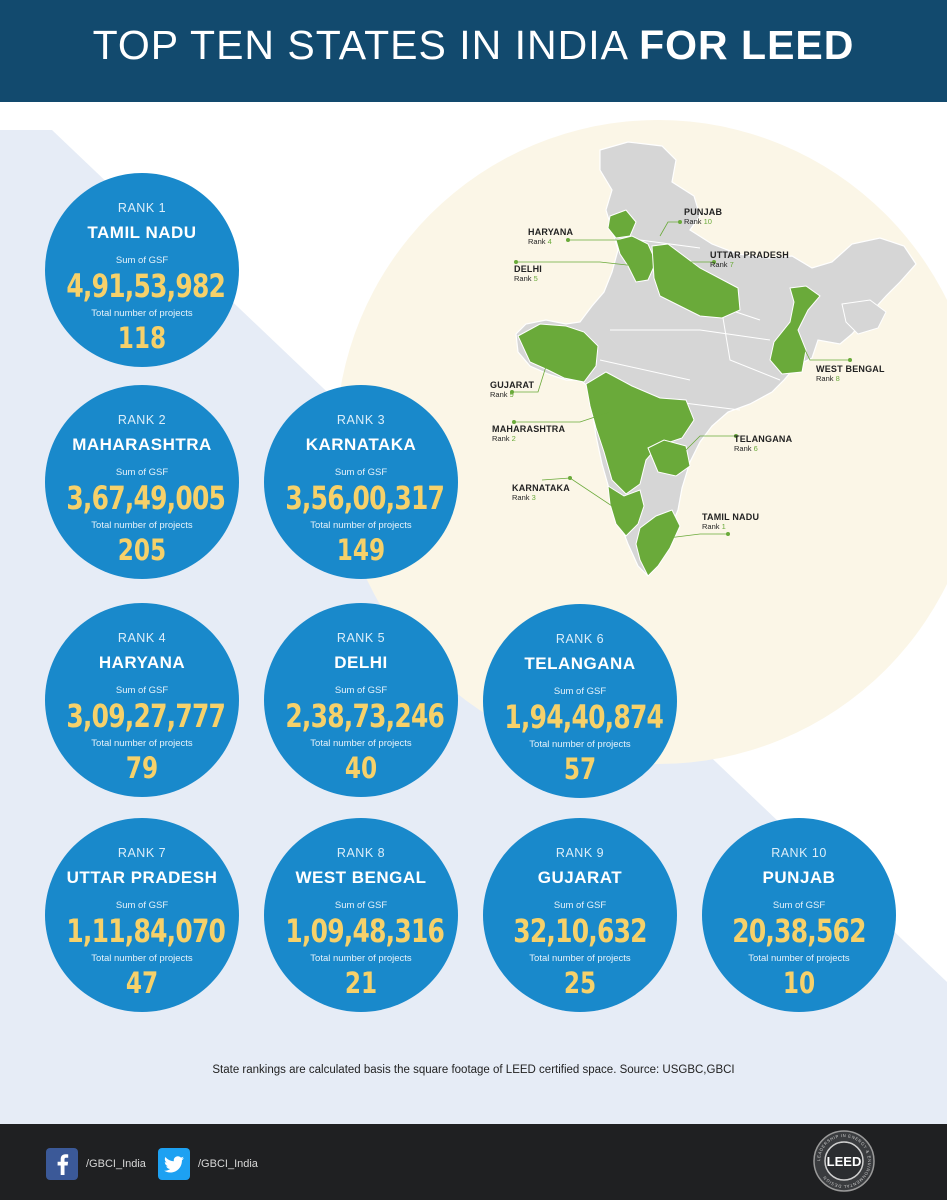 The image size is (947, 1200). What do you see at coordinates (626, 511) in the screenshot?
I see `map-karnataka` at bounding box center [626, 511].